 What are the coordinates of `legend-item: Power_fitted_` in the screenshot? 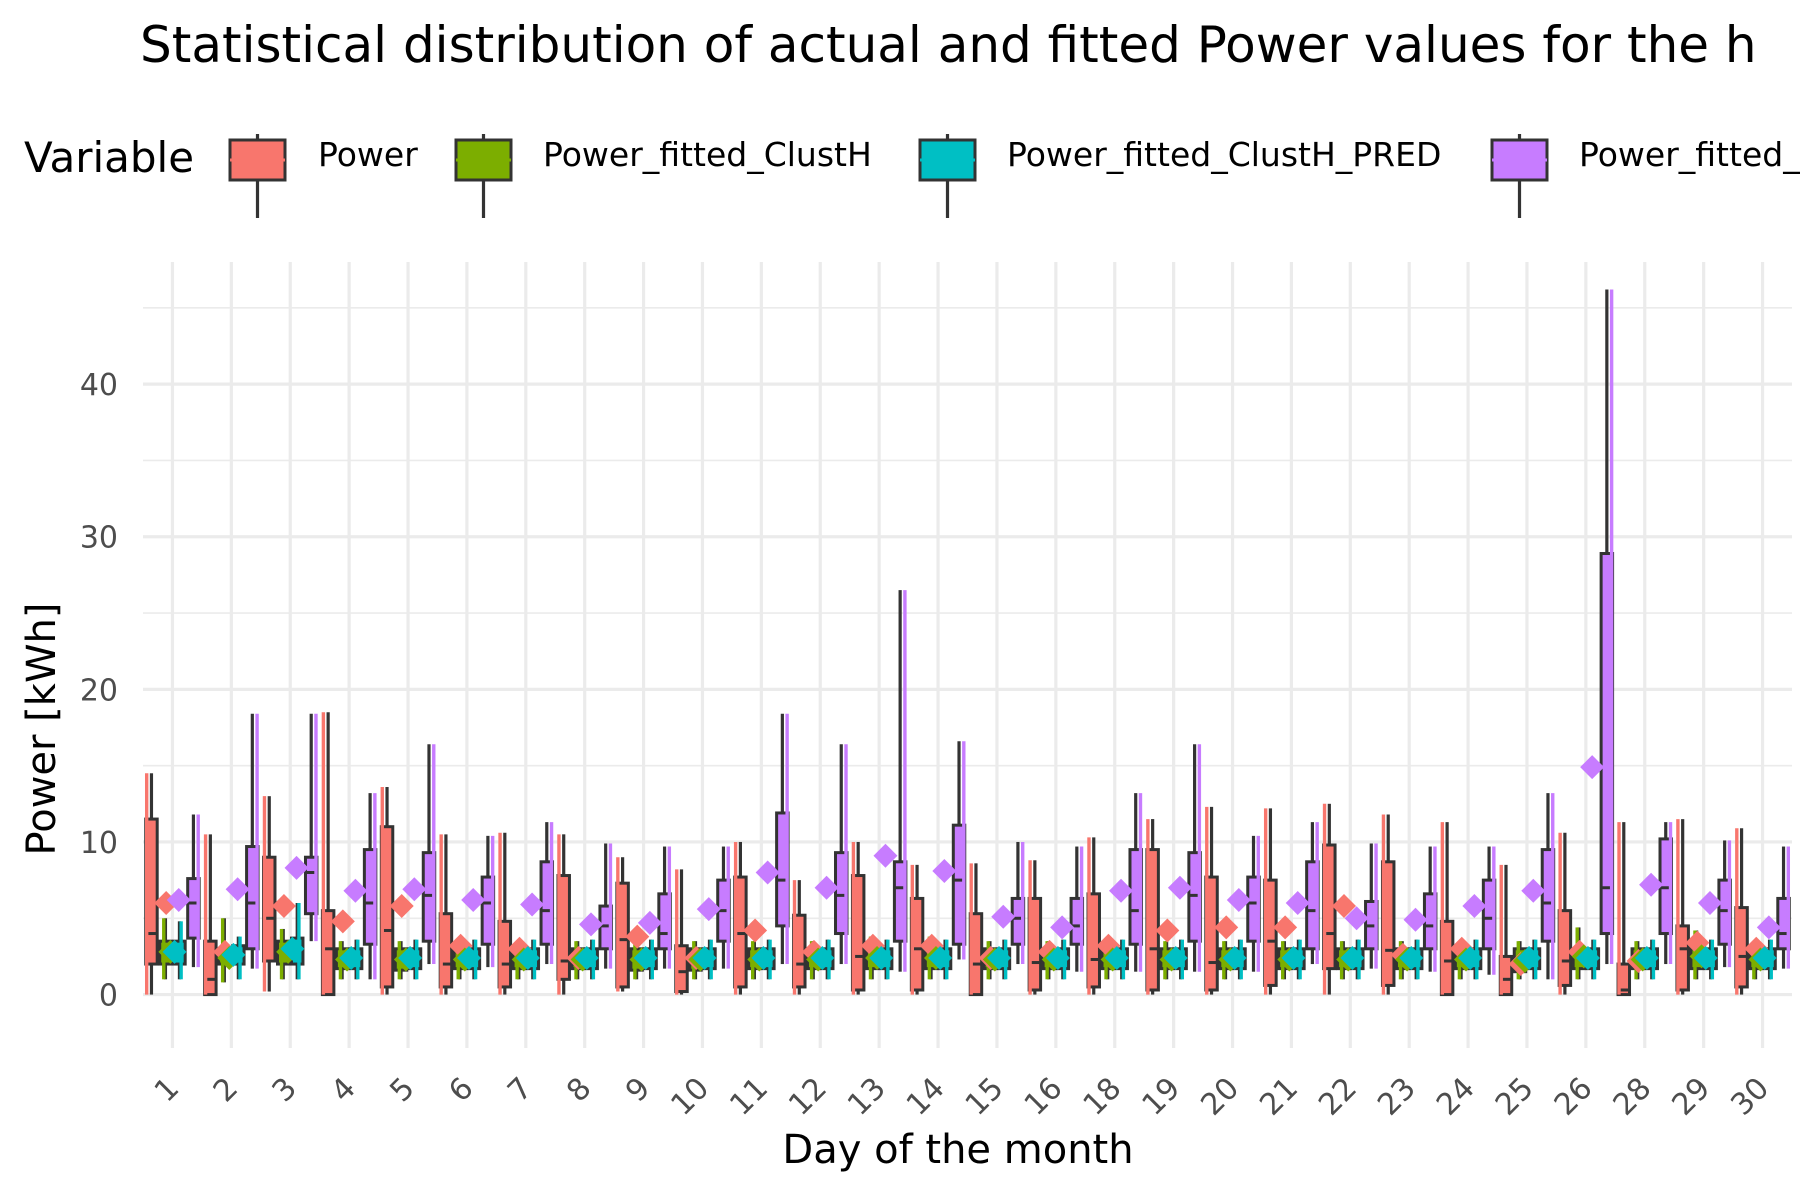 It's located at (1645, 176).